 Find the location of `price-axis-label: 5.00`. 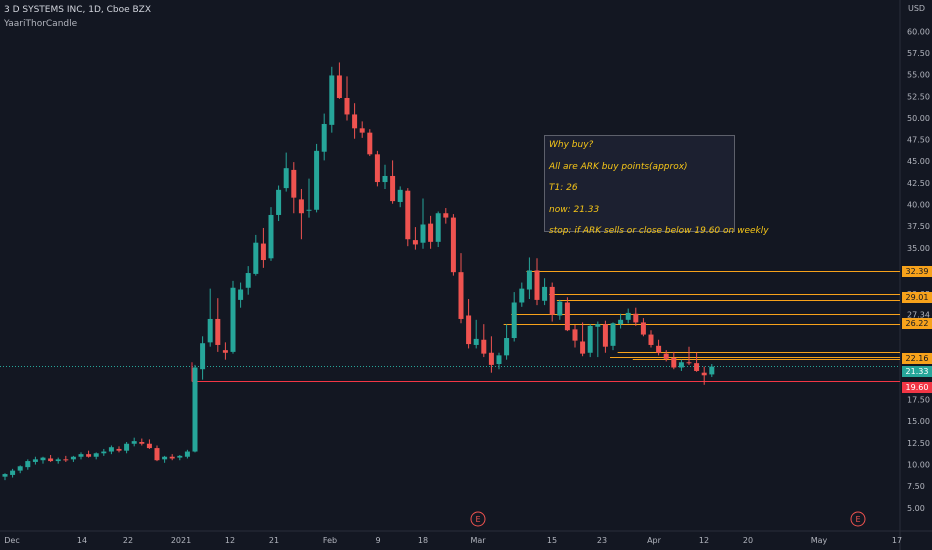

price-axis-label: 5.00 is located at coordinates (916, 508).